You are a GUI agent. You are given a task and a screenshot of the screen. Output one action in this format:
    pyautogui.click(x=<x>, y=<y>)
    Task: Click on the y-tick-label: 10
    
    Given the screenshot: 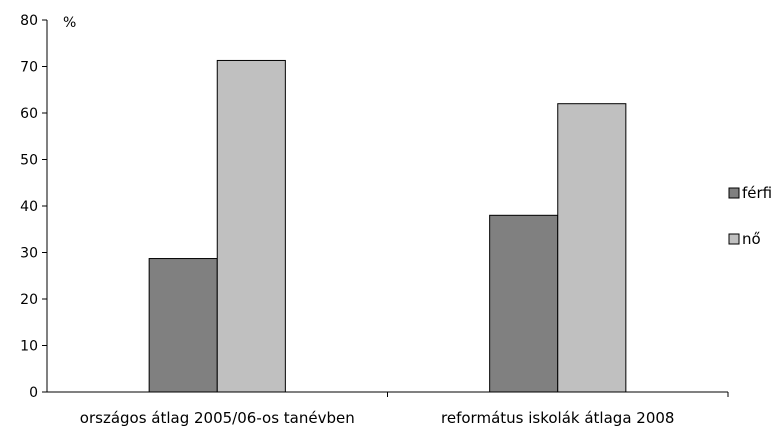 What is the action you would take?
    pyautogui.click(x=29, y=347)
    